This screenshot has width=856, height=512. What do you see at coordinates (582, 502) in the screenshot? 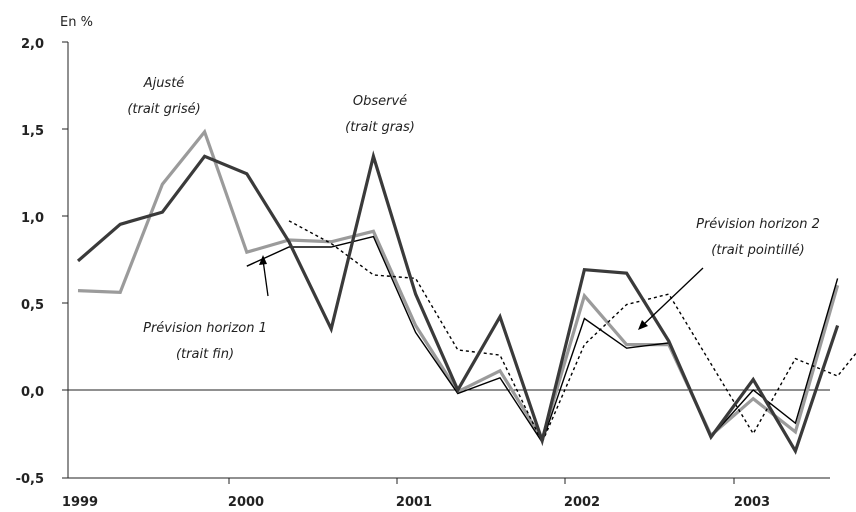
I see `x-tick-label: 2002` at bounding box center [582, 502].